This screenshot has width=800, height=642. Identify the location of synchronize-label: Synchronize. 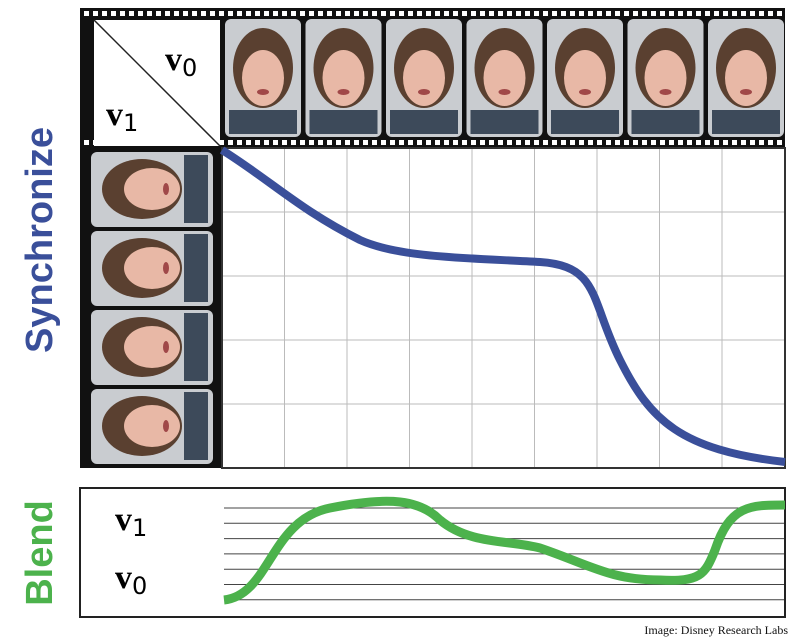
(40, 240).